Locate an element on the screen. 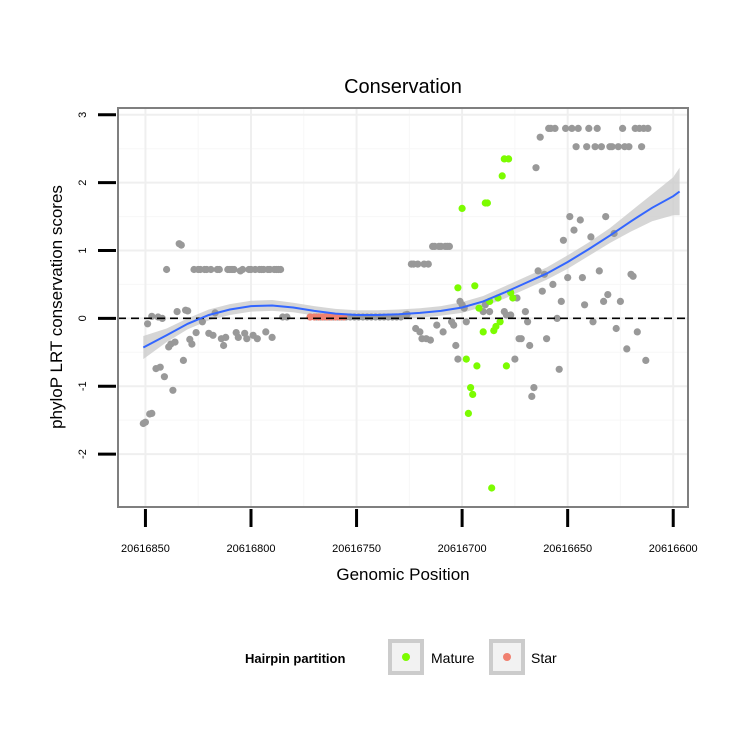 Image resolution: width=750 pixels, height=750 pixels. series-mature is located at coordinates (485, 323).